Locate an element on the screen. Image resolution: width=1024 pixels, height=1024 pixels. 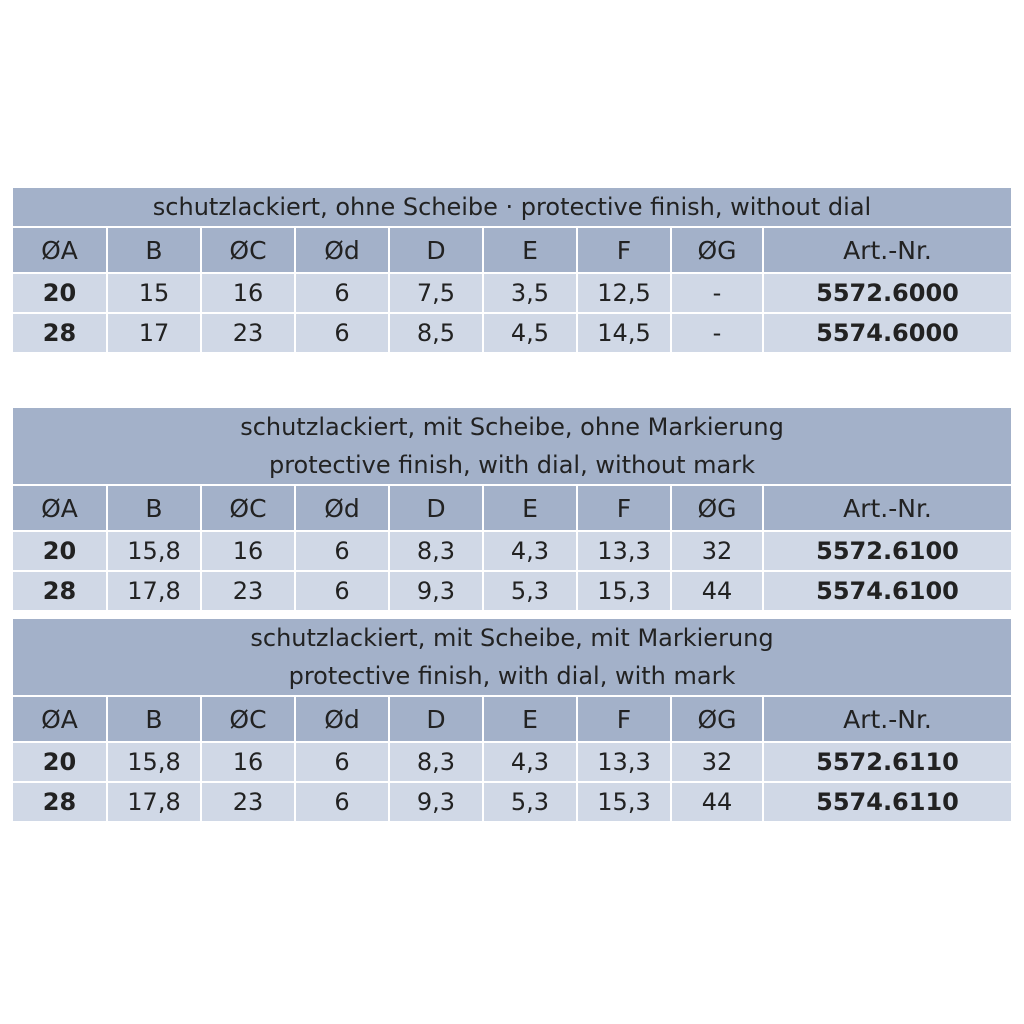
title-line: protective finish, with dial, with mark is located at coordinates (512, 676).